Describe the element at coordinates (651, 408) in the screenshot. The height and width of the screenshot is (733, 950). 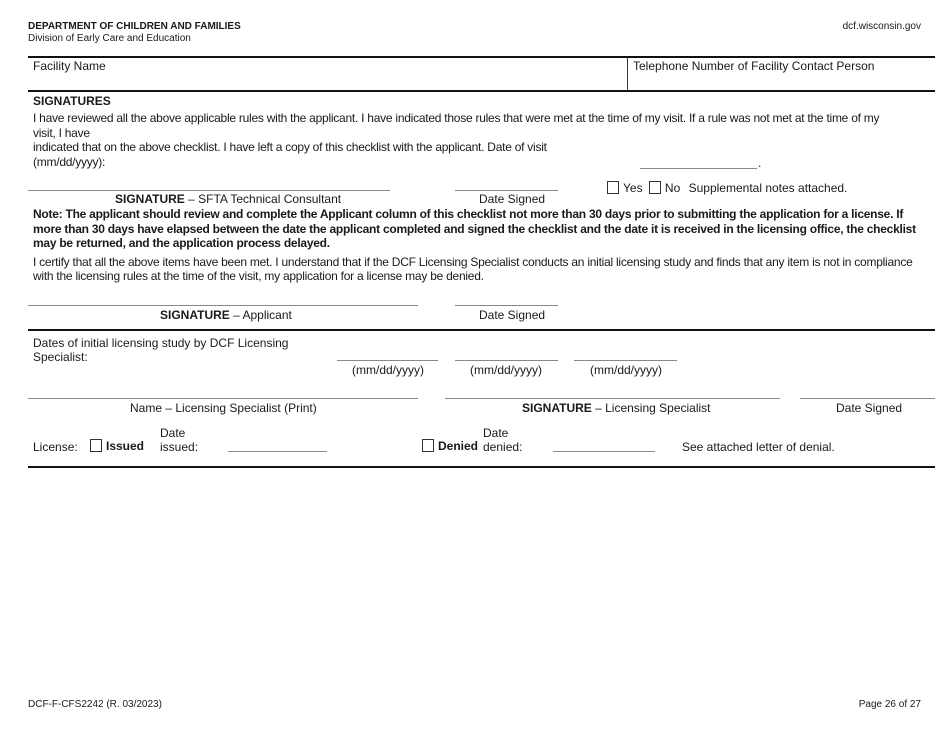
I see `signature-role: – Licensing Specialist` at that location.